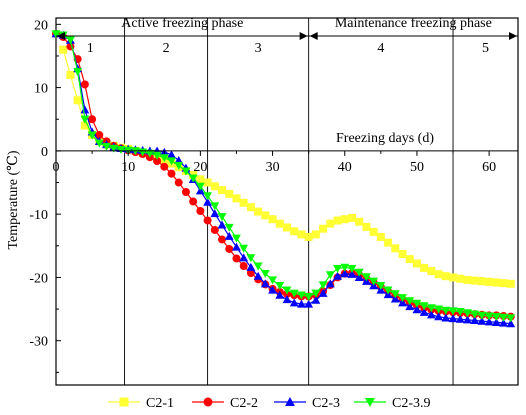 This screenshot has width=526, height=415. What do you see at coordinates (273, 167) in the screenshot?
I see `x-tick-label: 30` at bounding box center [273, 167].